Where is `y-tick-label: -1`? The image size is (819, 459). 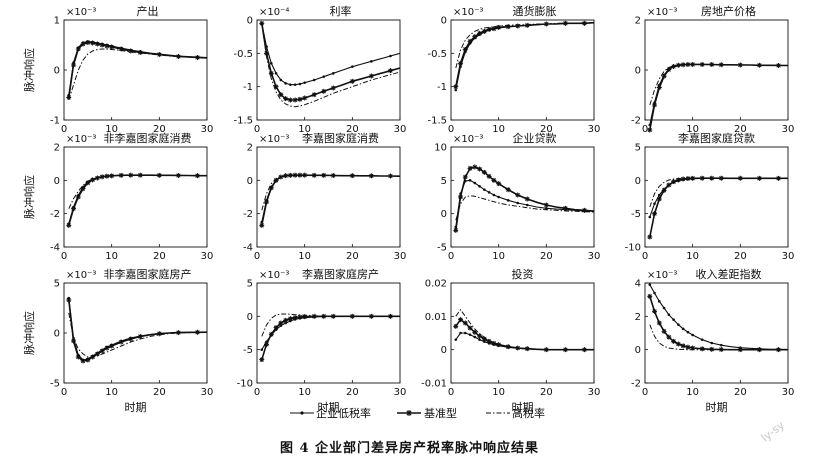 y-tick-label: -1 is located at coordinates (442, 87).